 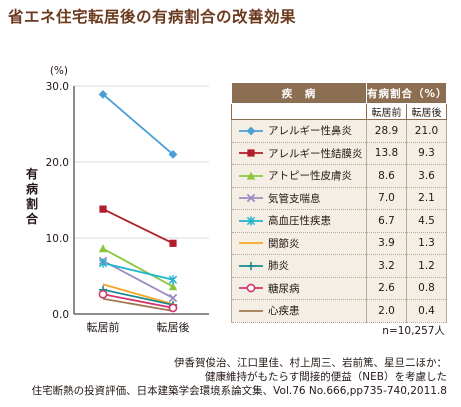 I want to click on value-after: 9.3, so click(x=426, y=153).